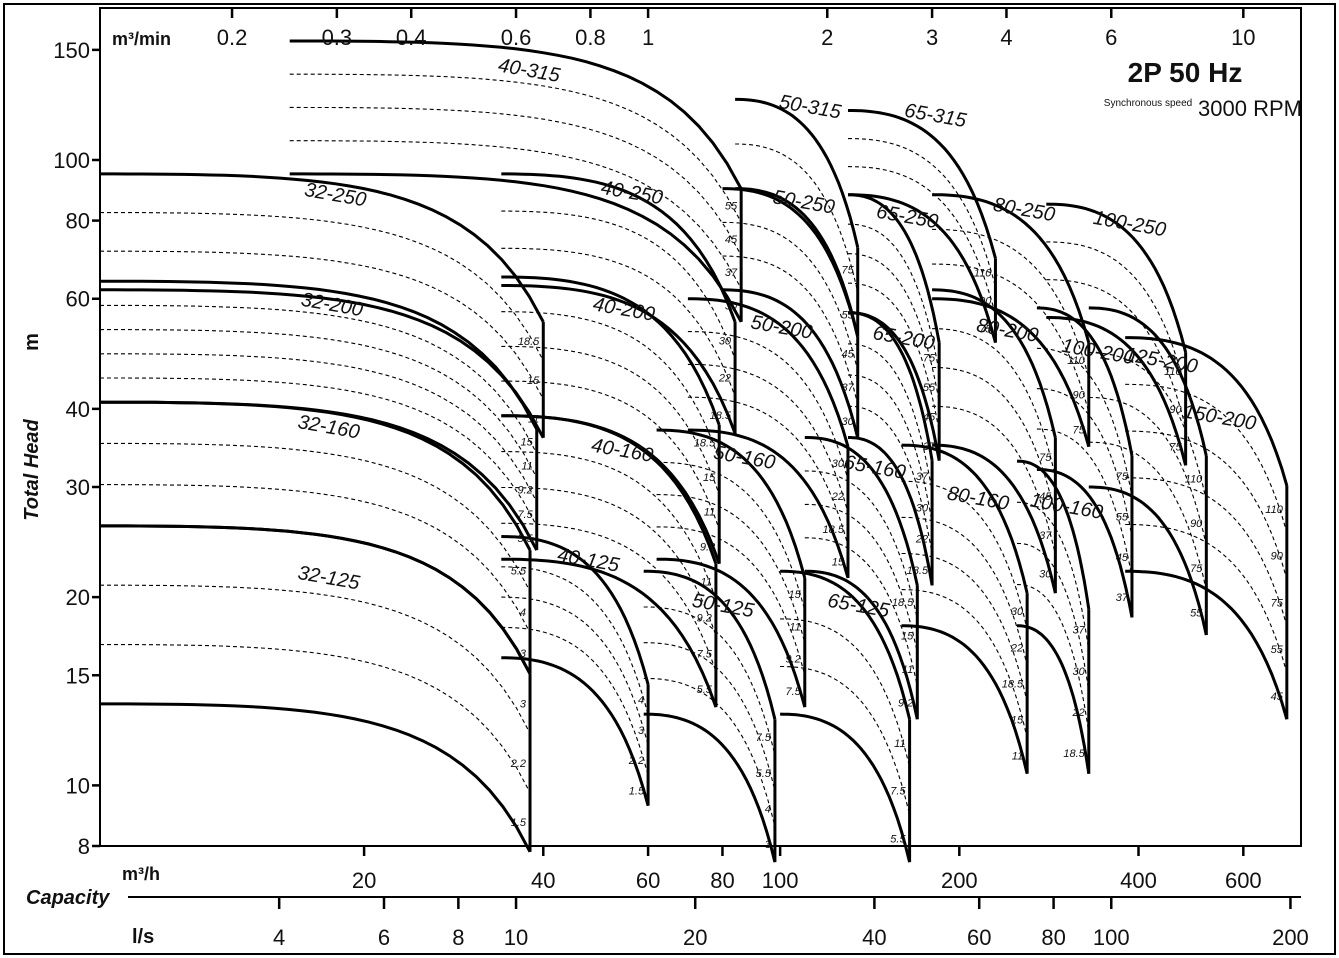 The width and height of the screenshot is (1339, 958). Describe the element at coordinates (979, 937) in the screenshot. I see `x-ls-tick-label-60: 60` at that location.